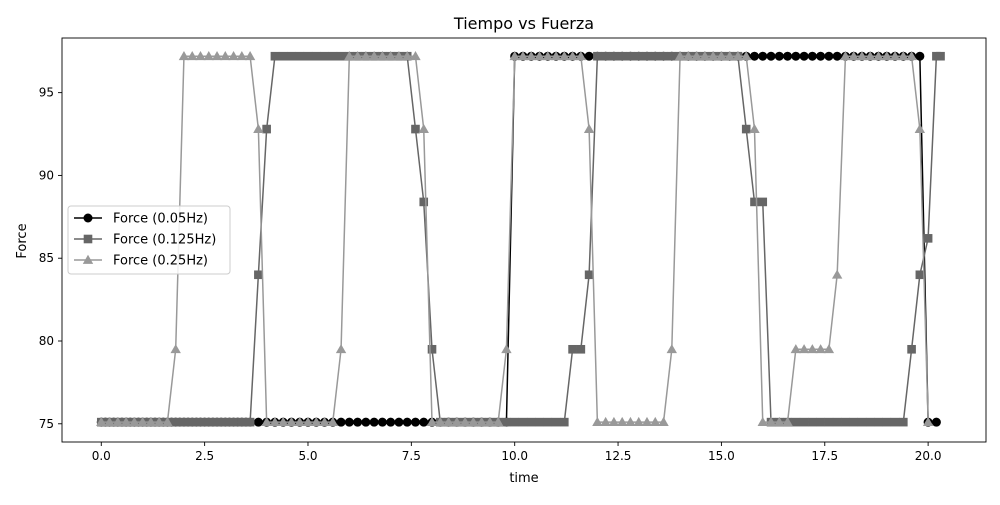 The image size is (1000, 505). What do you see at coordinates (46, 341) in the screenshot?
I see `y-tick-label: 80` at bounding box center [46, 341].